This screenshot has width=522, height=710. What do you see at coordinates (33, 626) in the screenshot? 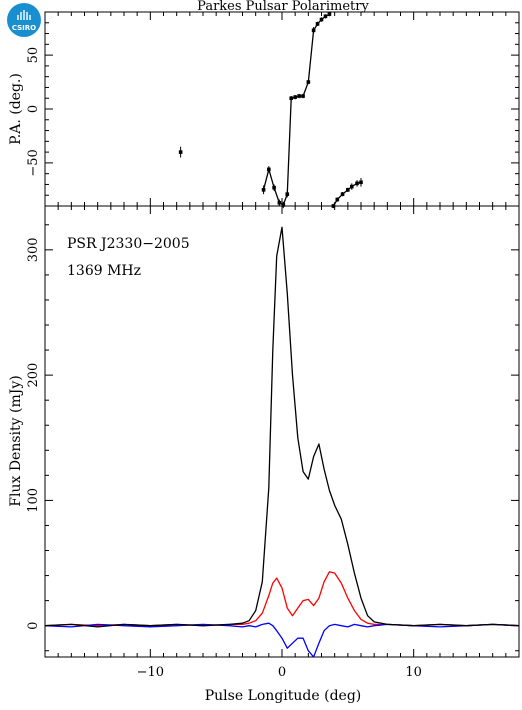
I see `profile-ytick-label: 0` at bounding box center [33, 626].